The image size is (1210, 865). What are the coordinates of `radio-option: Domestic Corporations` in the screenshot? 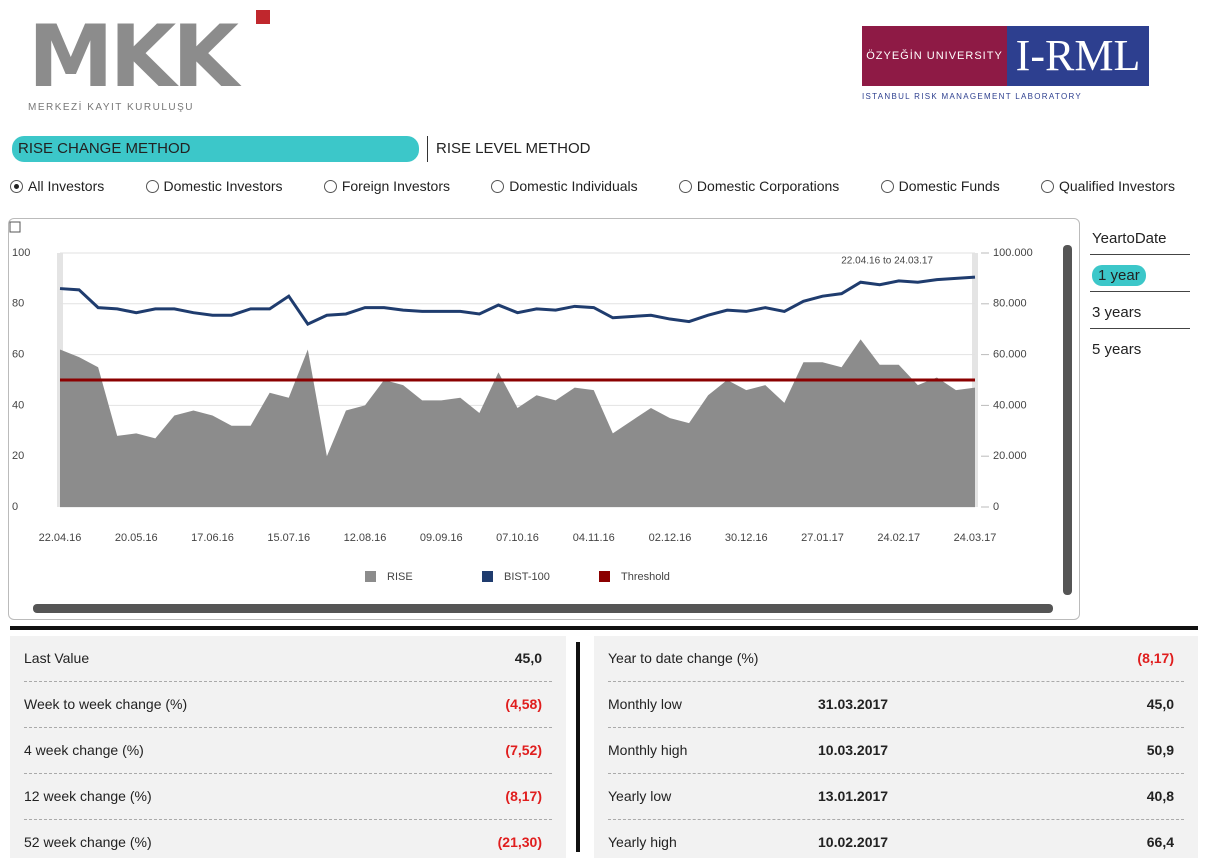 It's located at (759, 186).